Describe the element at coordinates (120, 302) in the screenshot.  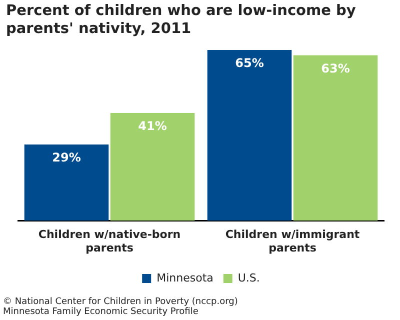
I see `text: © National Center for Children in Poverty (nccp.org)` at that location.